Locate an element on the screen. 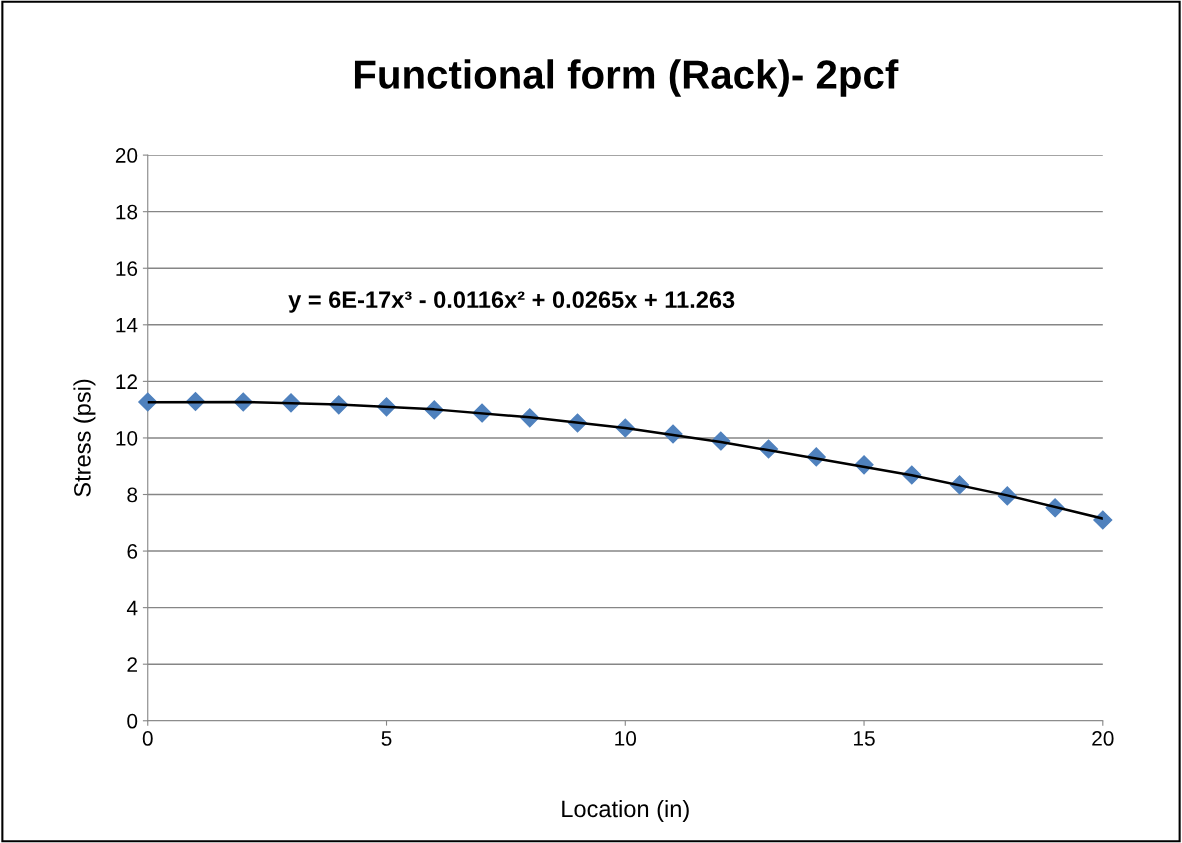 The width and height of the screenshot is (1182, 843). x-tick-label: 20 is located at coordinates (1103, 738).